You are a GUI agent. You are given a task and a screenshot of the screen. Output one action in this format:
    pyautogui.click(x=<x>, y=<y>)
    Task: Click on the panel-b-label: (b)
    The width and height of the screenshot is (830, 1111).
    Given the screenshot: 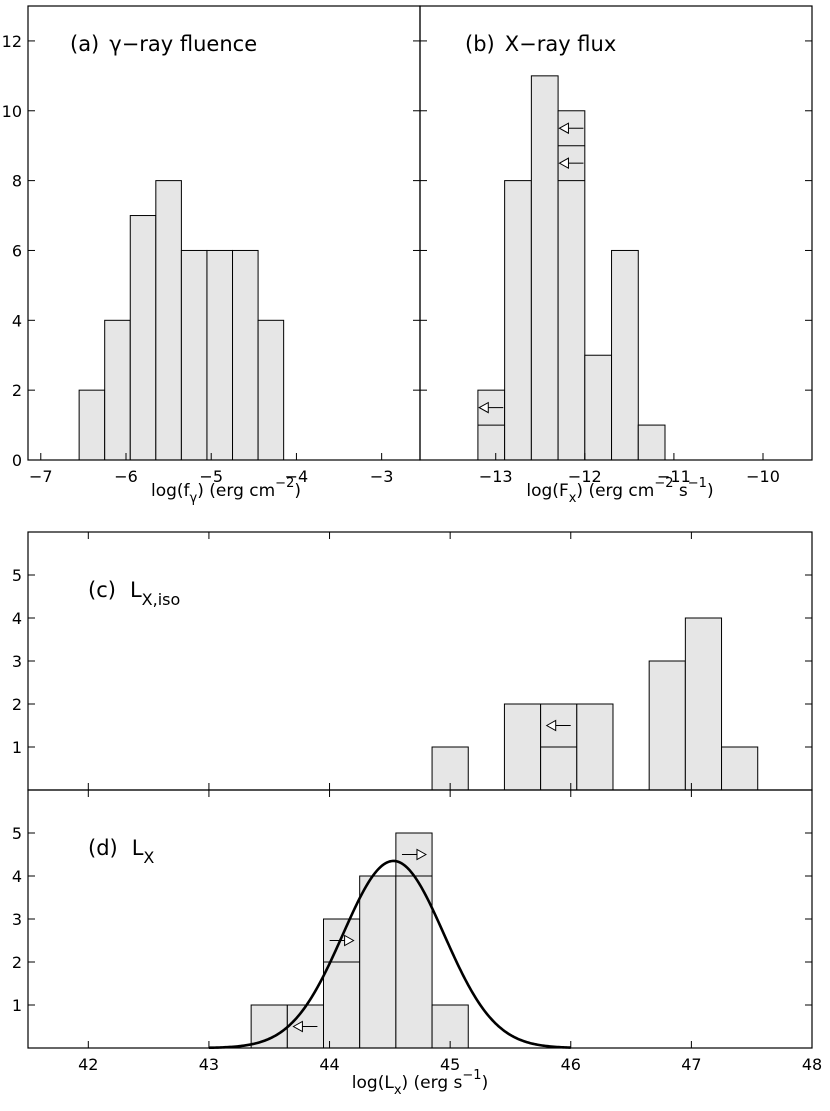 What is the action you would take?
    pyautogui.click(x=480, y=44)
    